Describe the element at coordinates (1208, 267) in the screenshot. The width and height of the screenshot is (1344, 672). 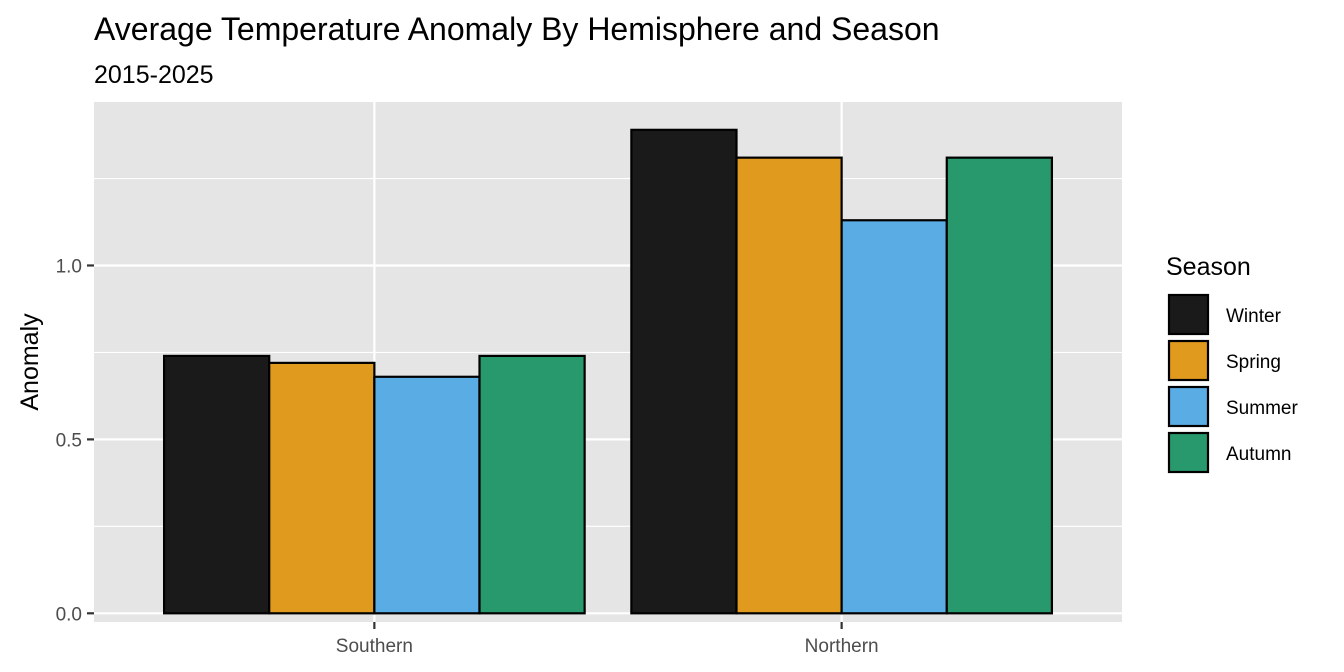
I see `legend-title: Season` at that location.